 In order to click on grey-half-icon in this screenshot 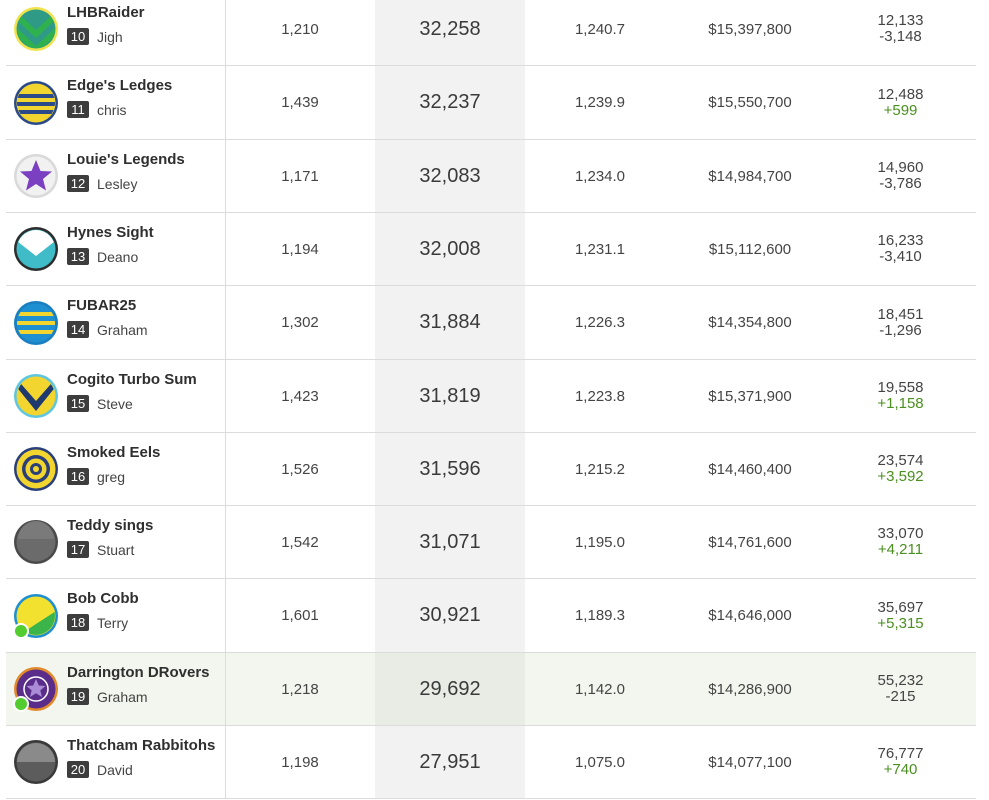, I will do `click(36, 762)`.